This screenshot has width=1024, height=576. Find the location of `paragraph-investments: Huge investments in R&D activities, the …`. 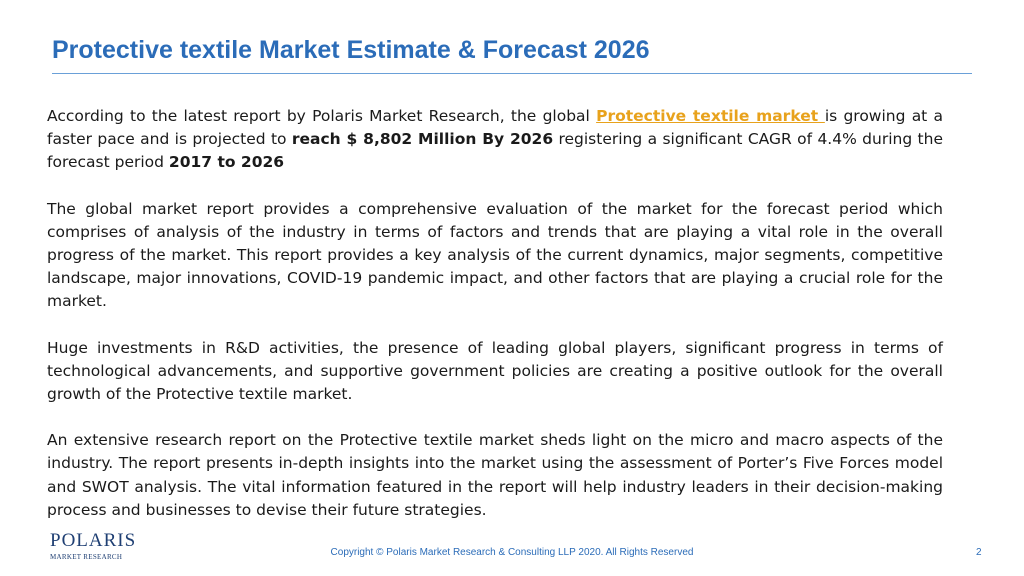

paragraph-investments: Huge investments in R&D activities, the … is located at coordinates (495, 371).